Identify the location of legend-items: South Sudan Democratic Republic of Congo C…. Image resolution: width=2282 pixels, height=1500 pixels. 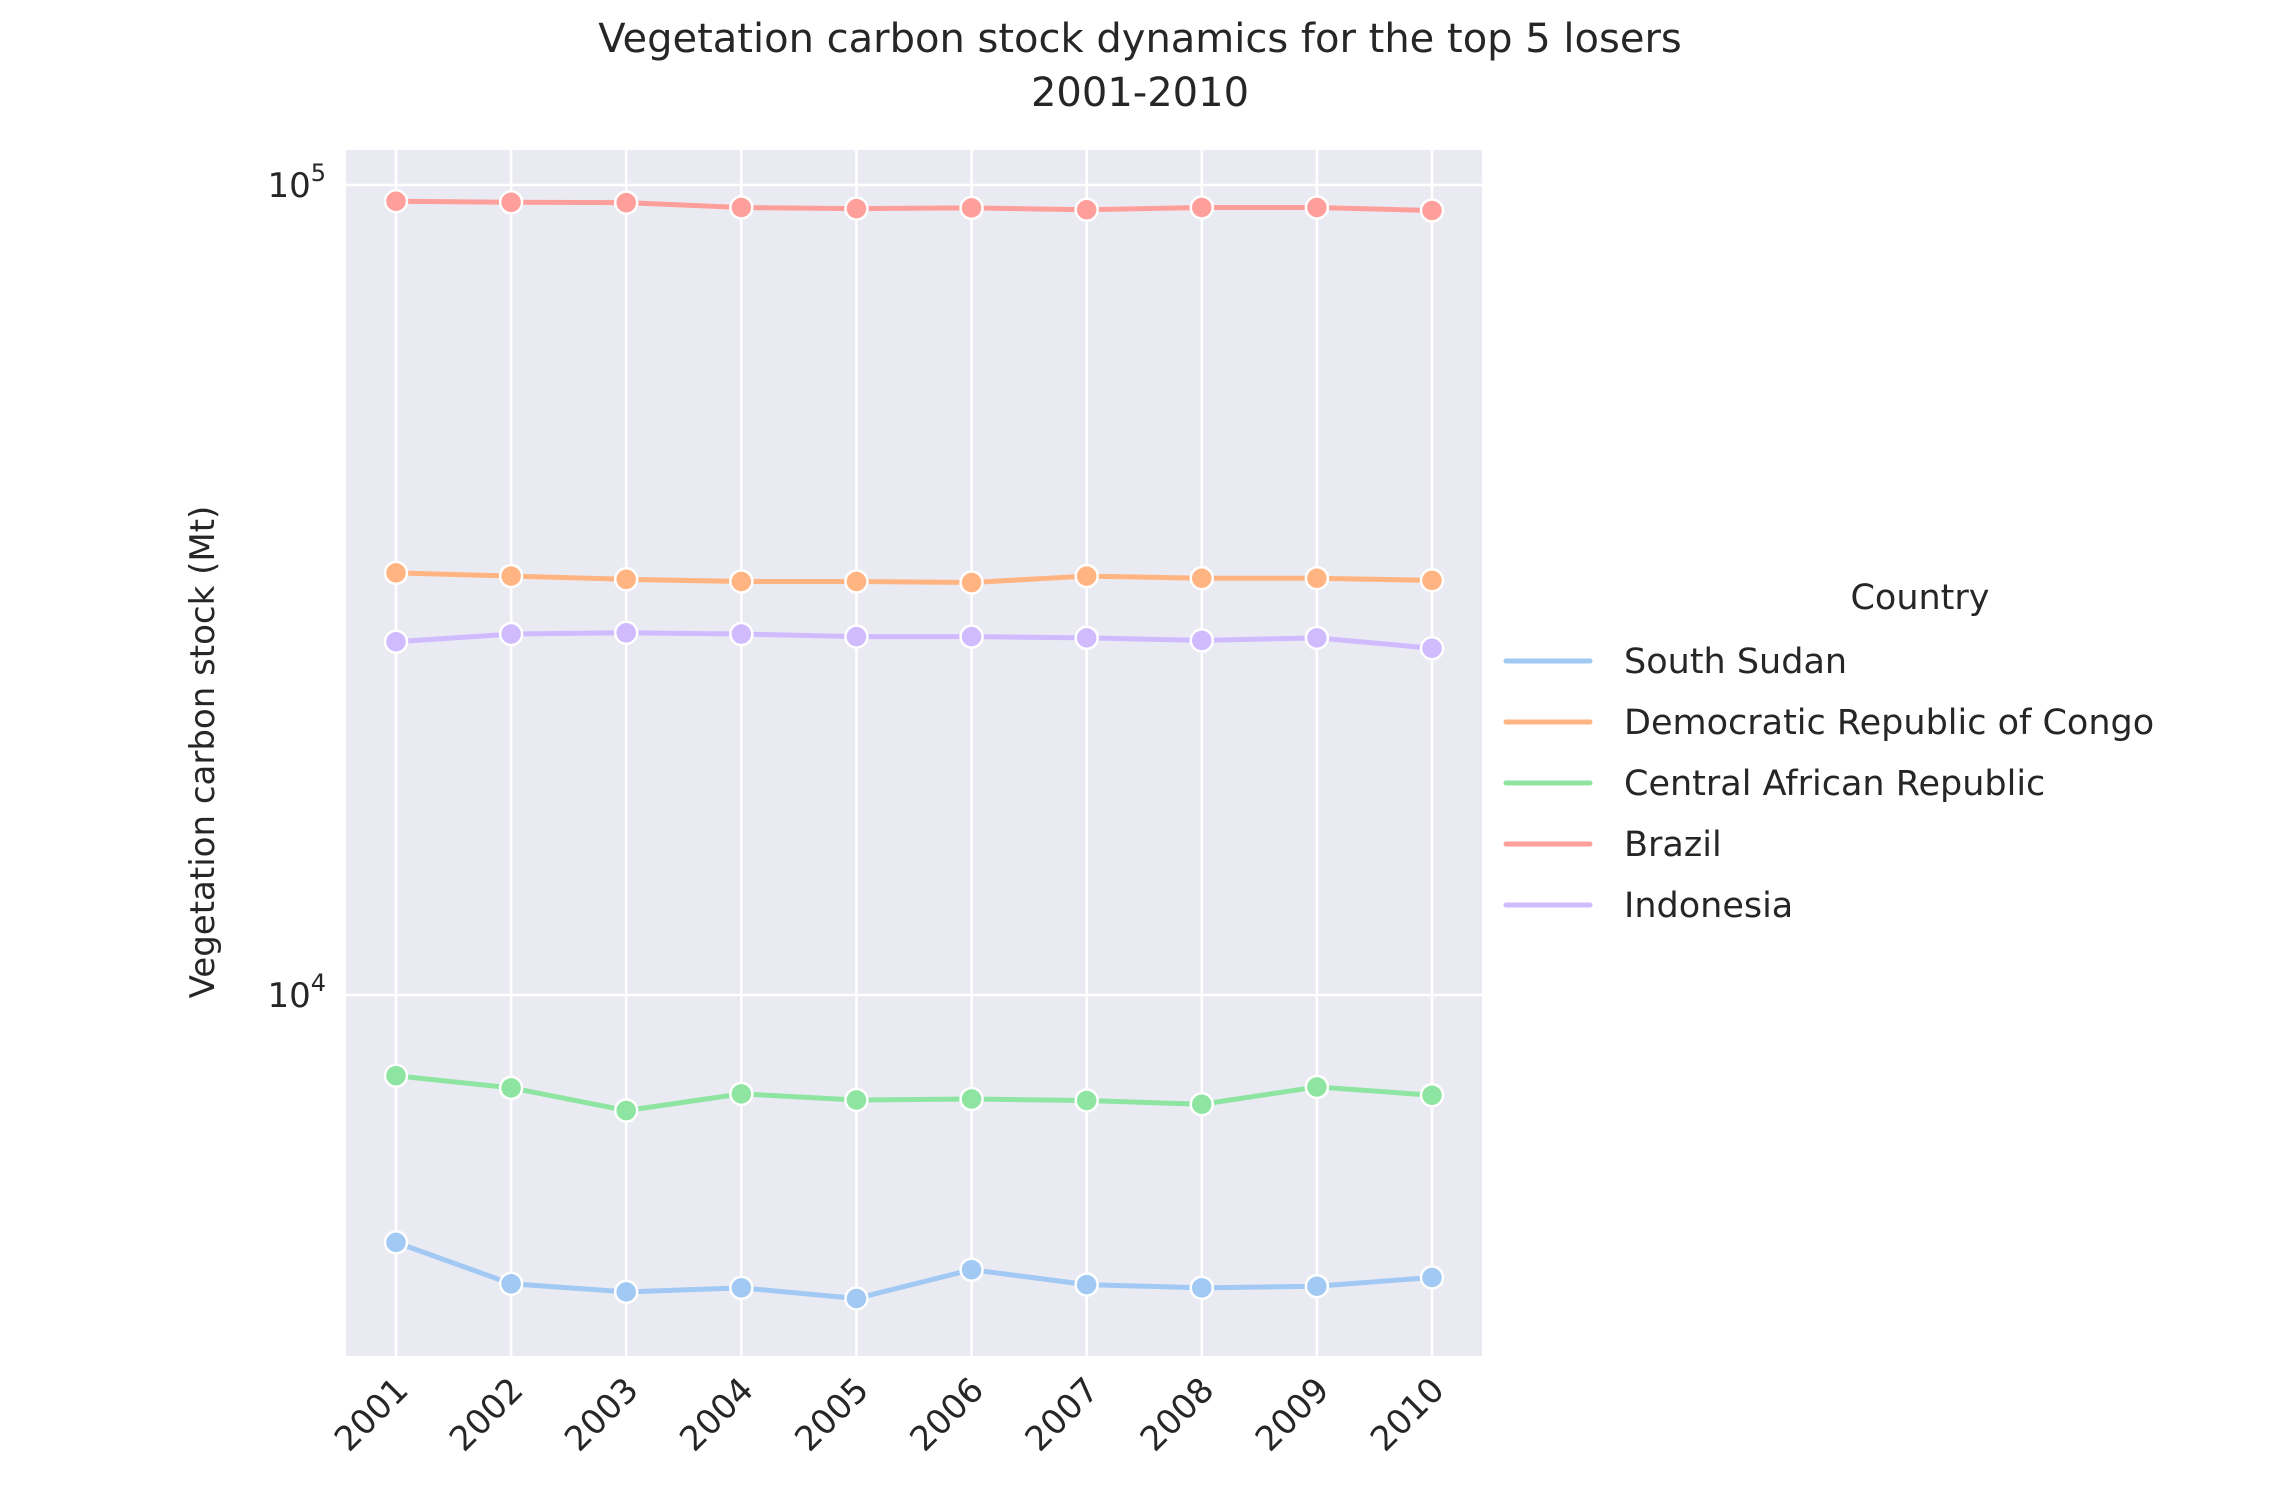
(1828, 784).